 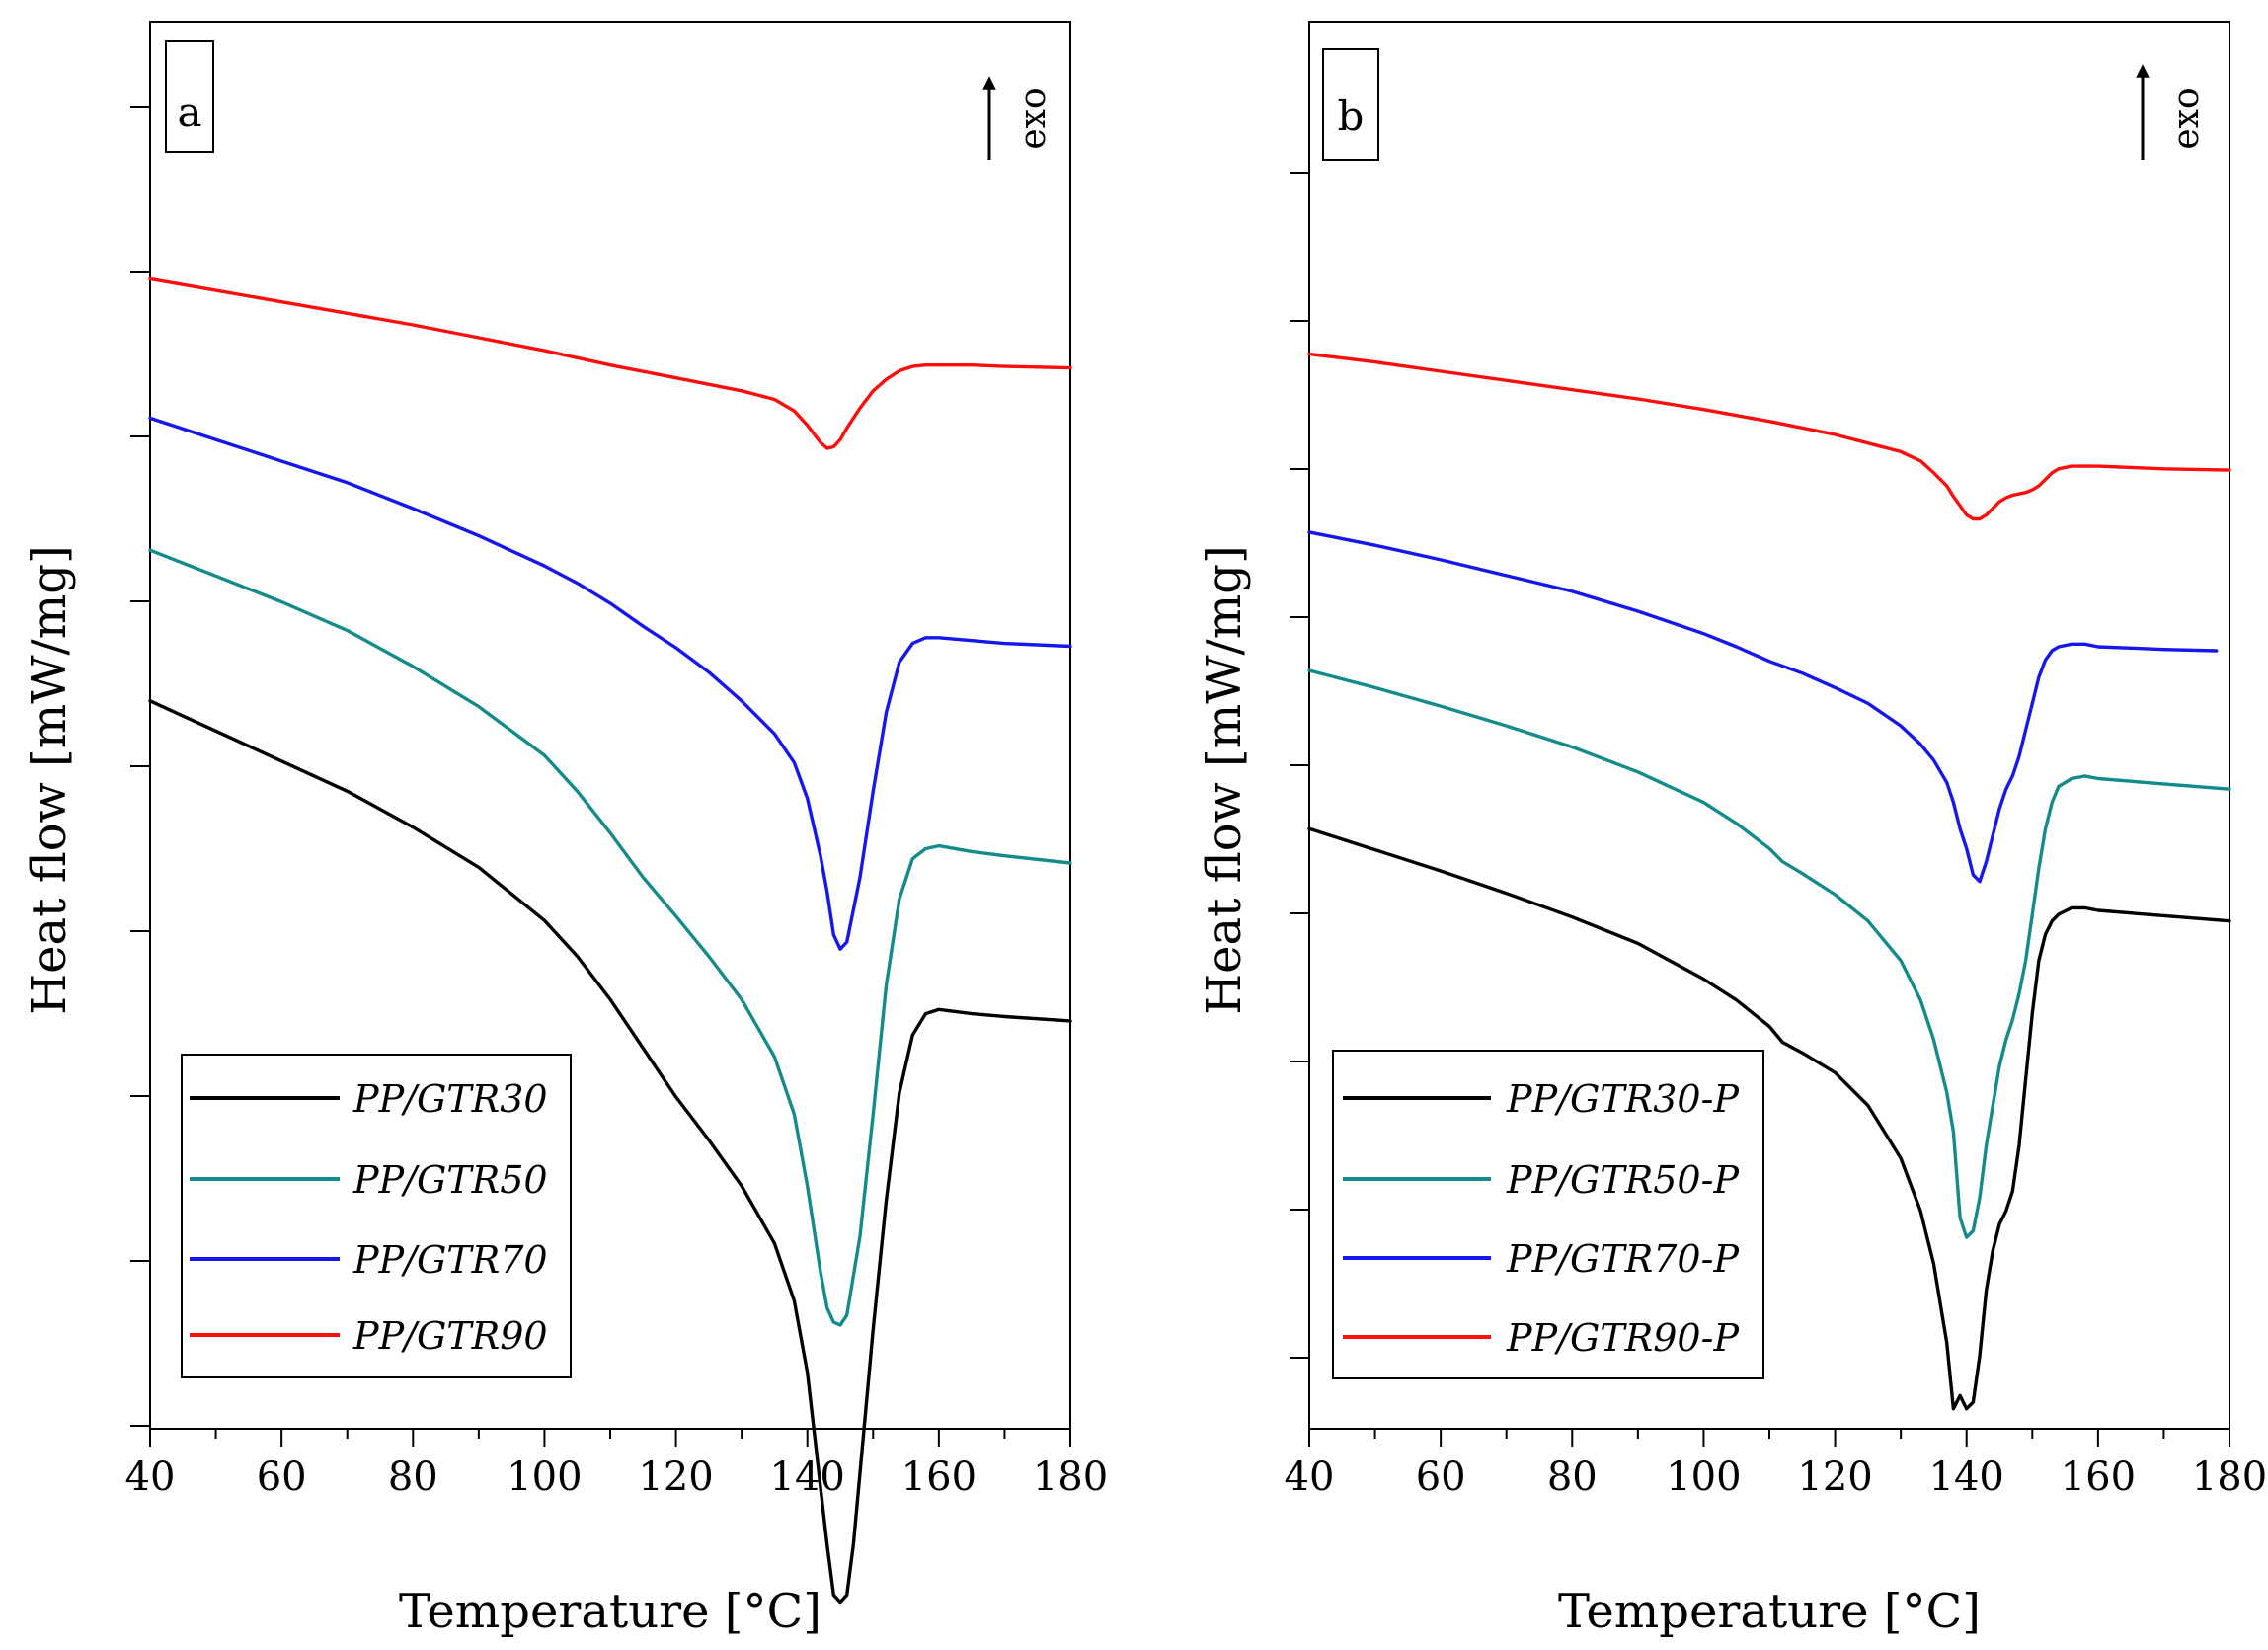 I want to click on panel-b-x-axis-title: Temperature [°C], so click(x=1769, y=1611).